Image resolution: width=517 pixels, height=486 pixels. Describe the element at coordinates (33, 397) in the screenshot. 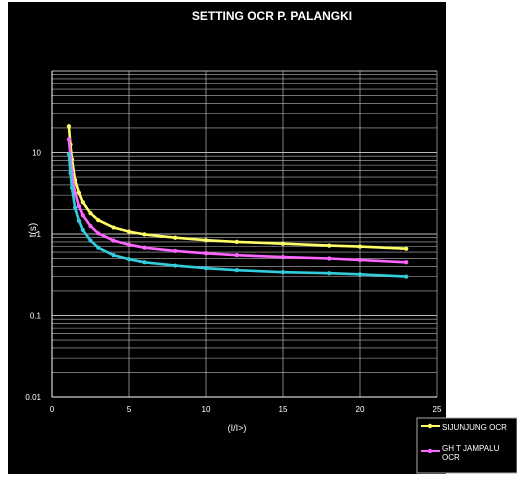

I see `y-tick-label: 0.01` at that location.